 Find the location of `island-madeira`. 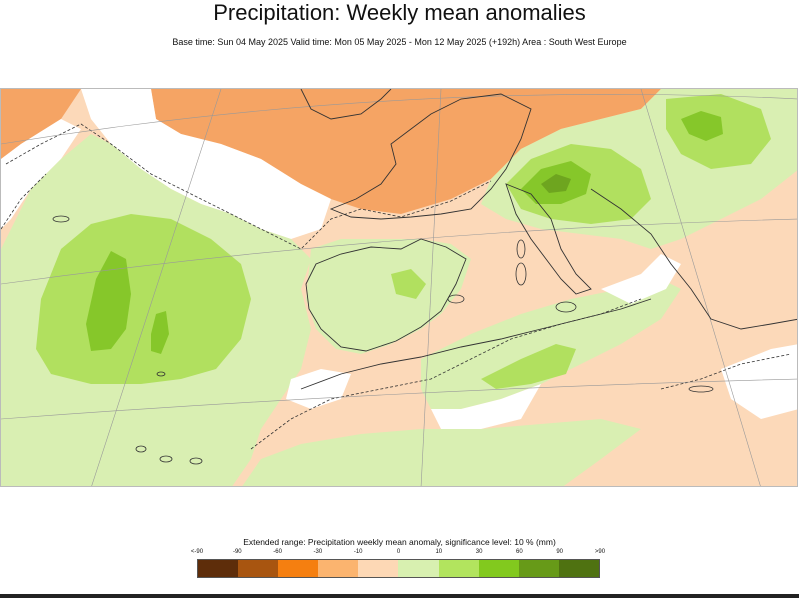

island-madeira is located at coordinates (161, 374).